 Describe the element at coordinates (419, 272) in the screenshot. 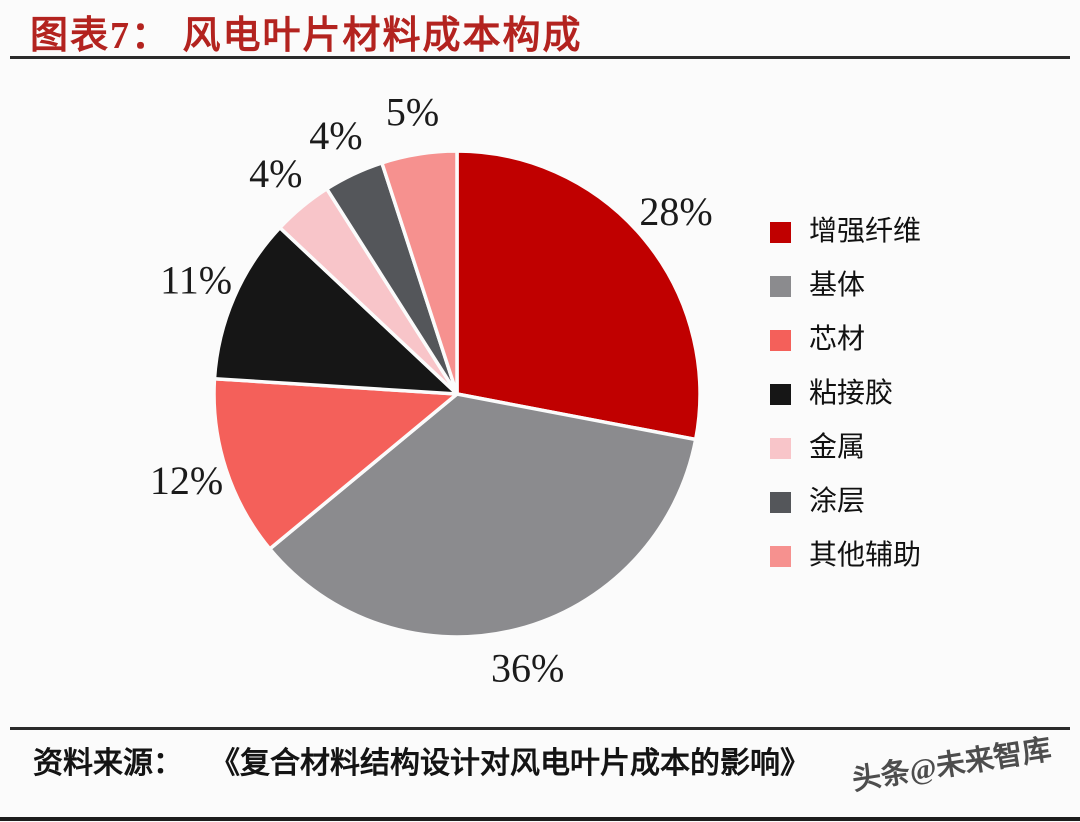

I see `pie-slice-其他辅助` at that location.